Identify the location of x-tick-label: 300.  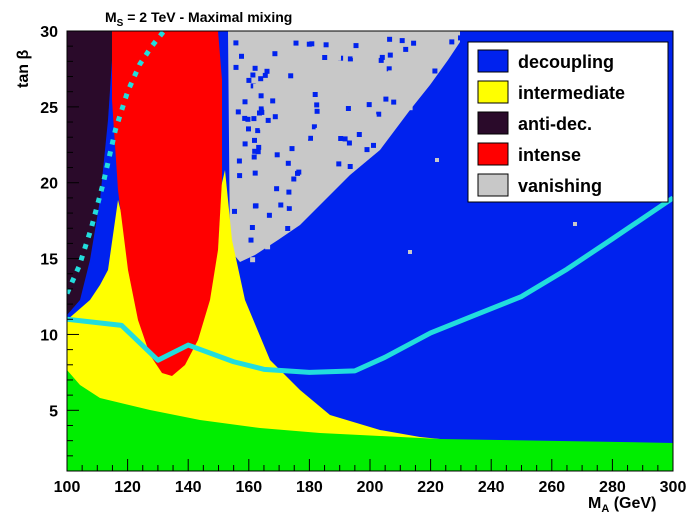
(673, 487).